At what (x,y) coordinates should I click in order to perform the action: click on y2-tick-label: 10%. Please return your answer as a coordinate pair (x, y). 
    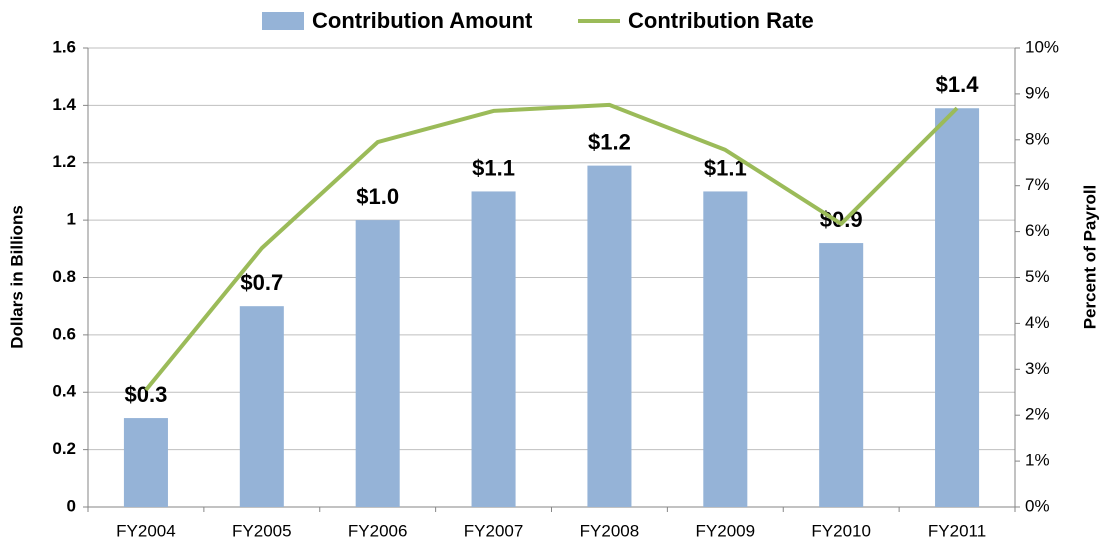
    Looking at the image, I should click on (1042, 46).